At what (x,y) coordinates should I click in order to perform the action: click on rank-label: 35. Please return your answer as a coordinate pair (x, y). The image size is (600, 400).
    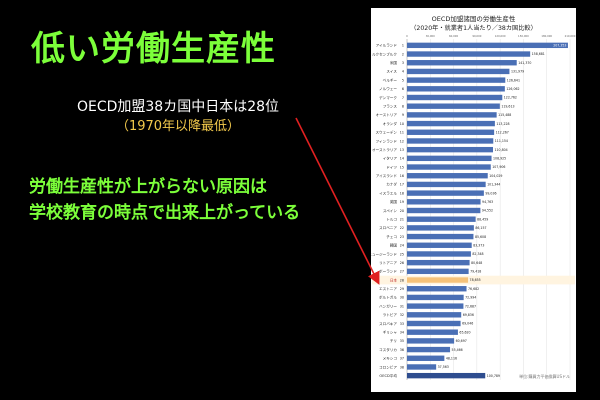
    Looking at the image, I should click on (402, 341).